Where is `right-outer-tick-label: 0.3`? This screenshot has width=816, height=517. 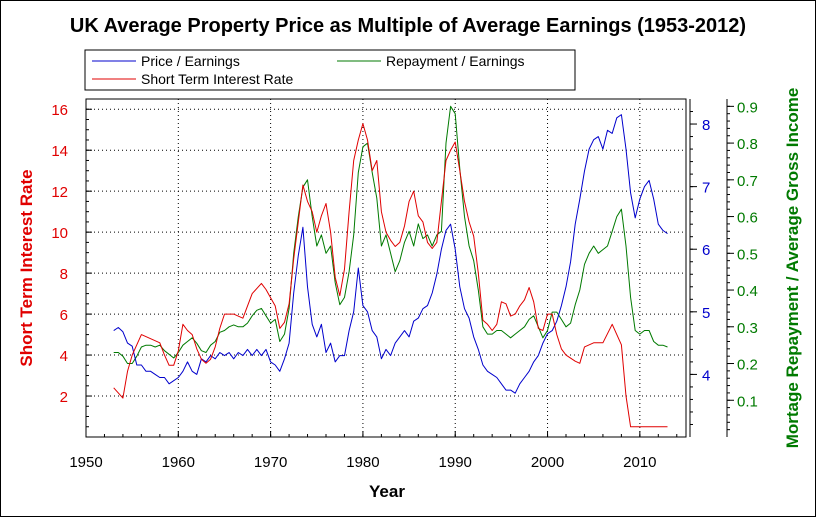 right-outer-tick-label: 0.3 is located at coordinates (747, 328).